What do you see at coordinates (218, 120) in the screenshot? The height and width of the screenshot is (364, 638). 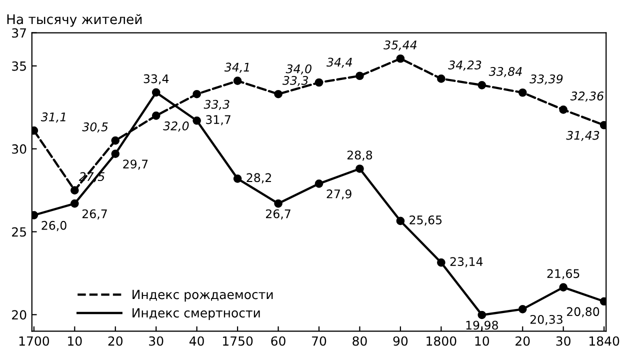 I see `data-label: 31,7` at bounding box center [218, 120].